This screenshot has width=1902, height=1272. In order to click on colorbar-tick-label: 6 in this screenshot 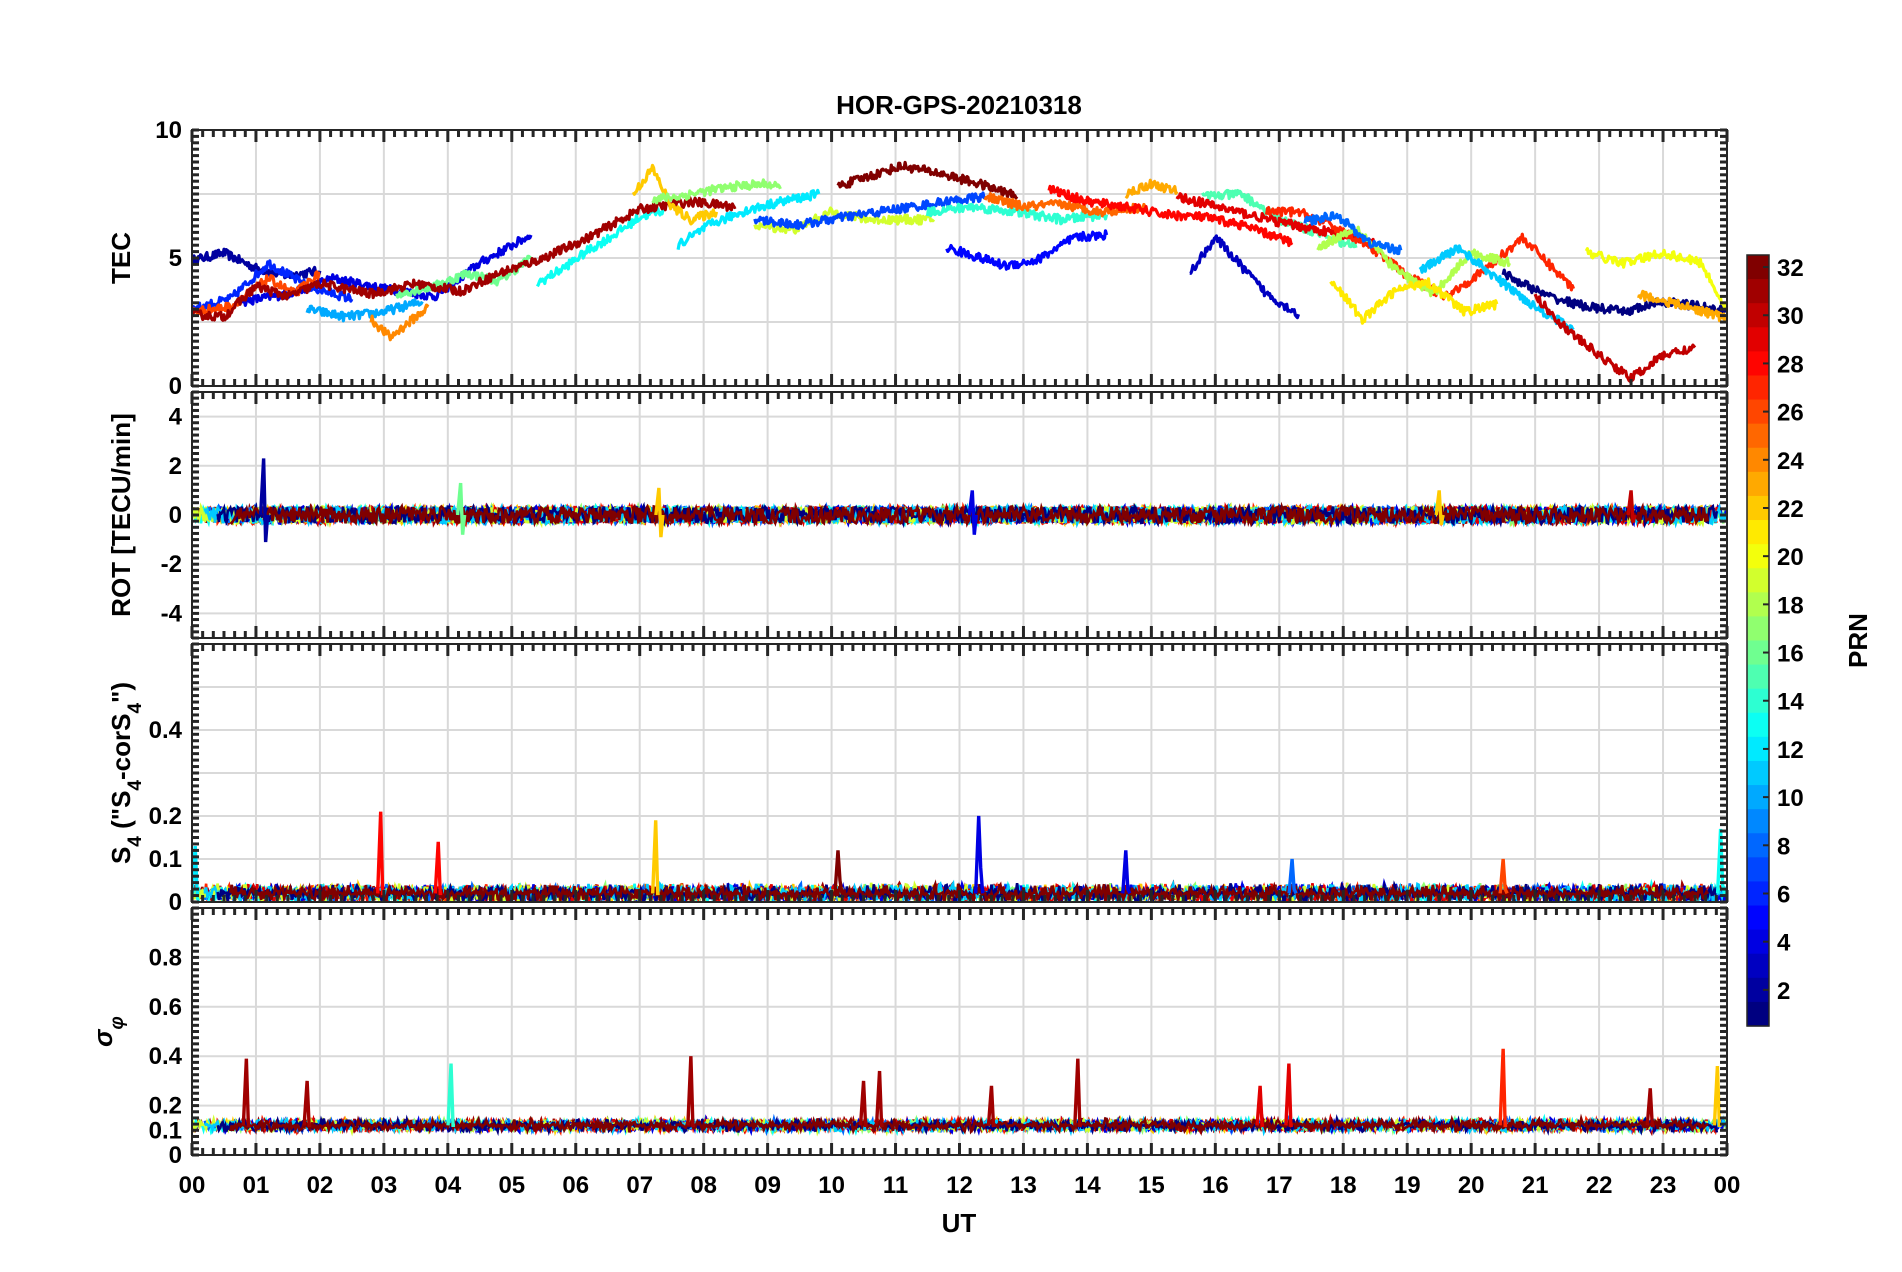, I will do `click(1783, 894)`.